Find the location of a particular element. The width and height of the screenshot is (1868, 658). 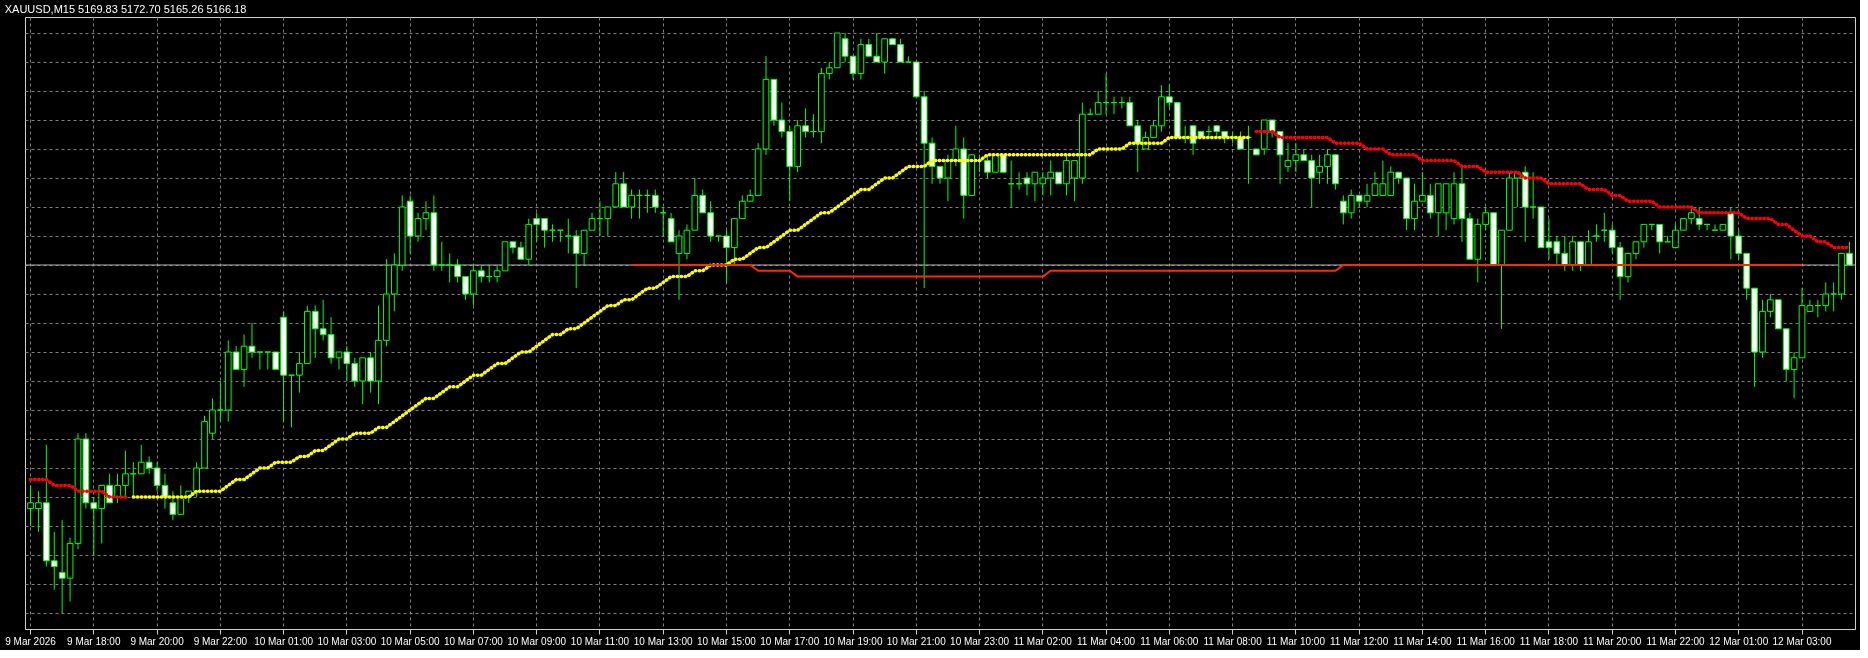

x-tick-label: 10 Mar 03:00 is located at coordinates (347, 641).